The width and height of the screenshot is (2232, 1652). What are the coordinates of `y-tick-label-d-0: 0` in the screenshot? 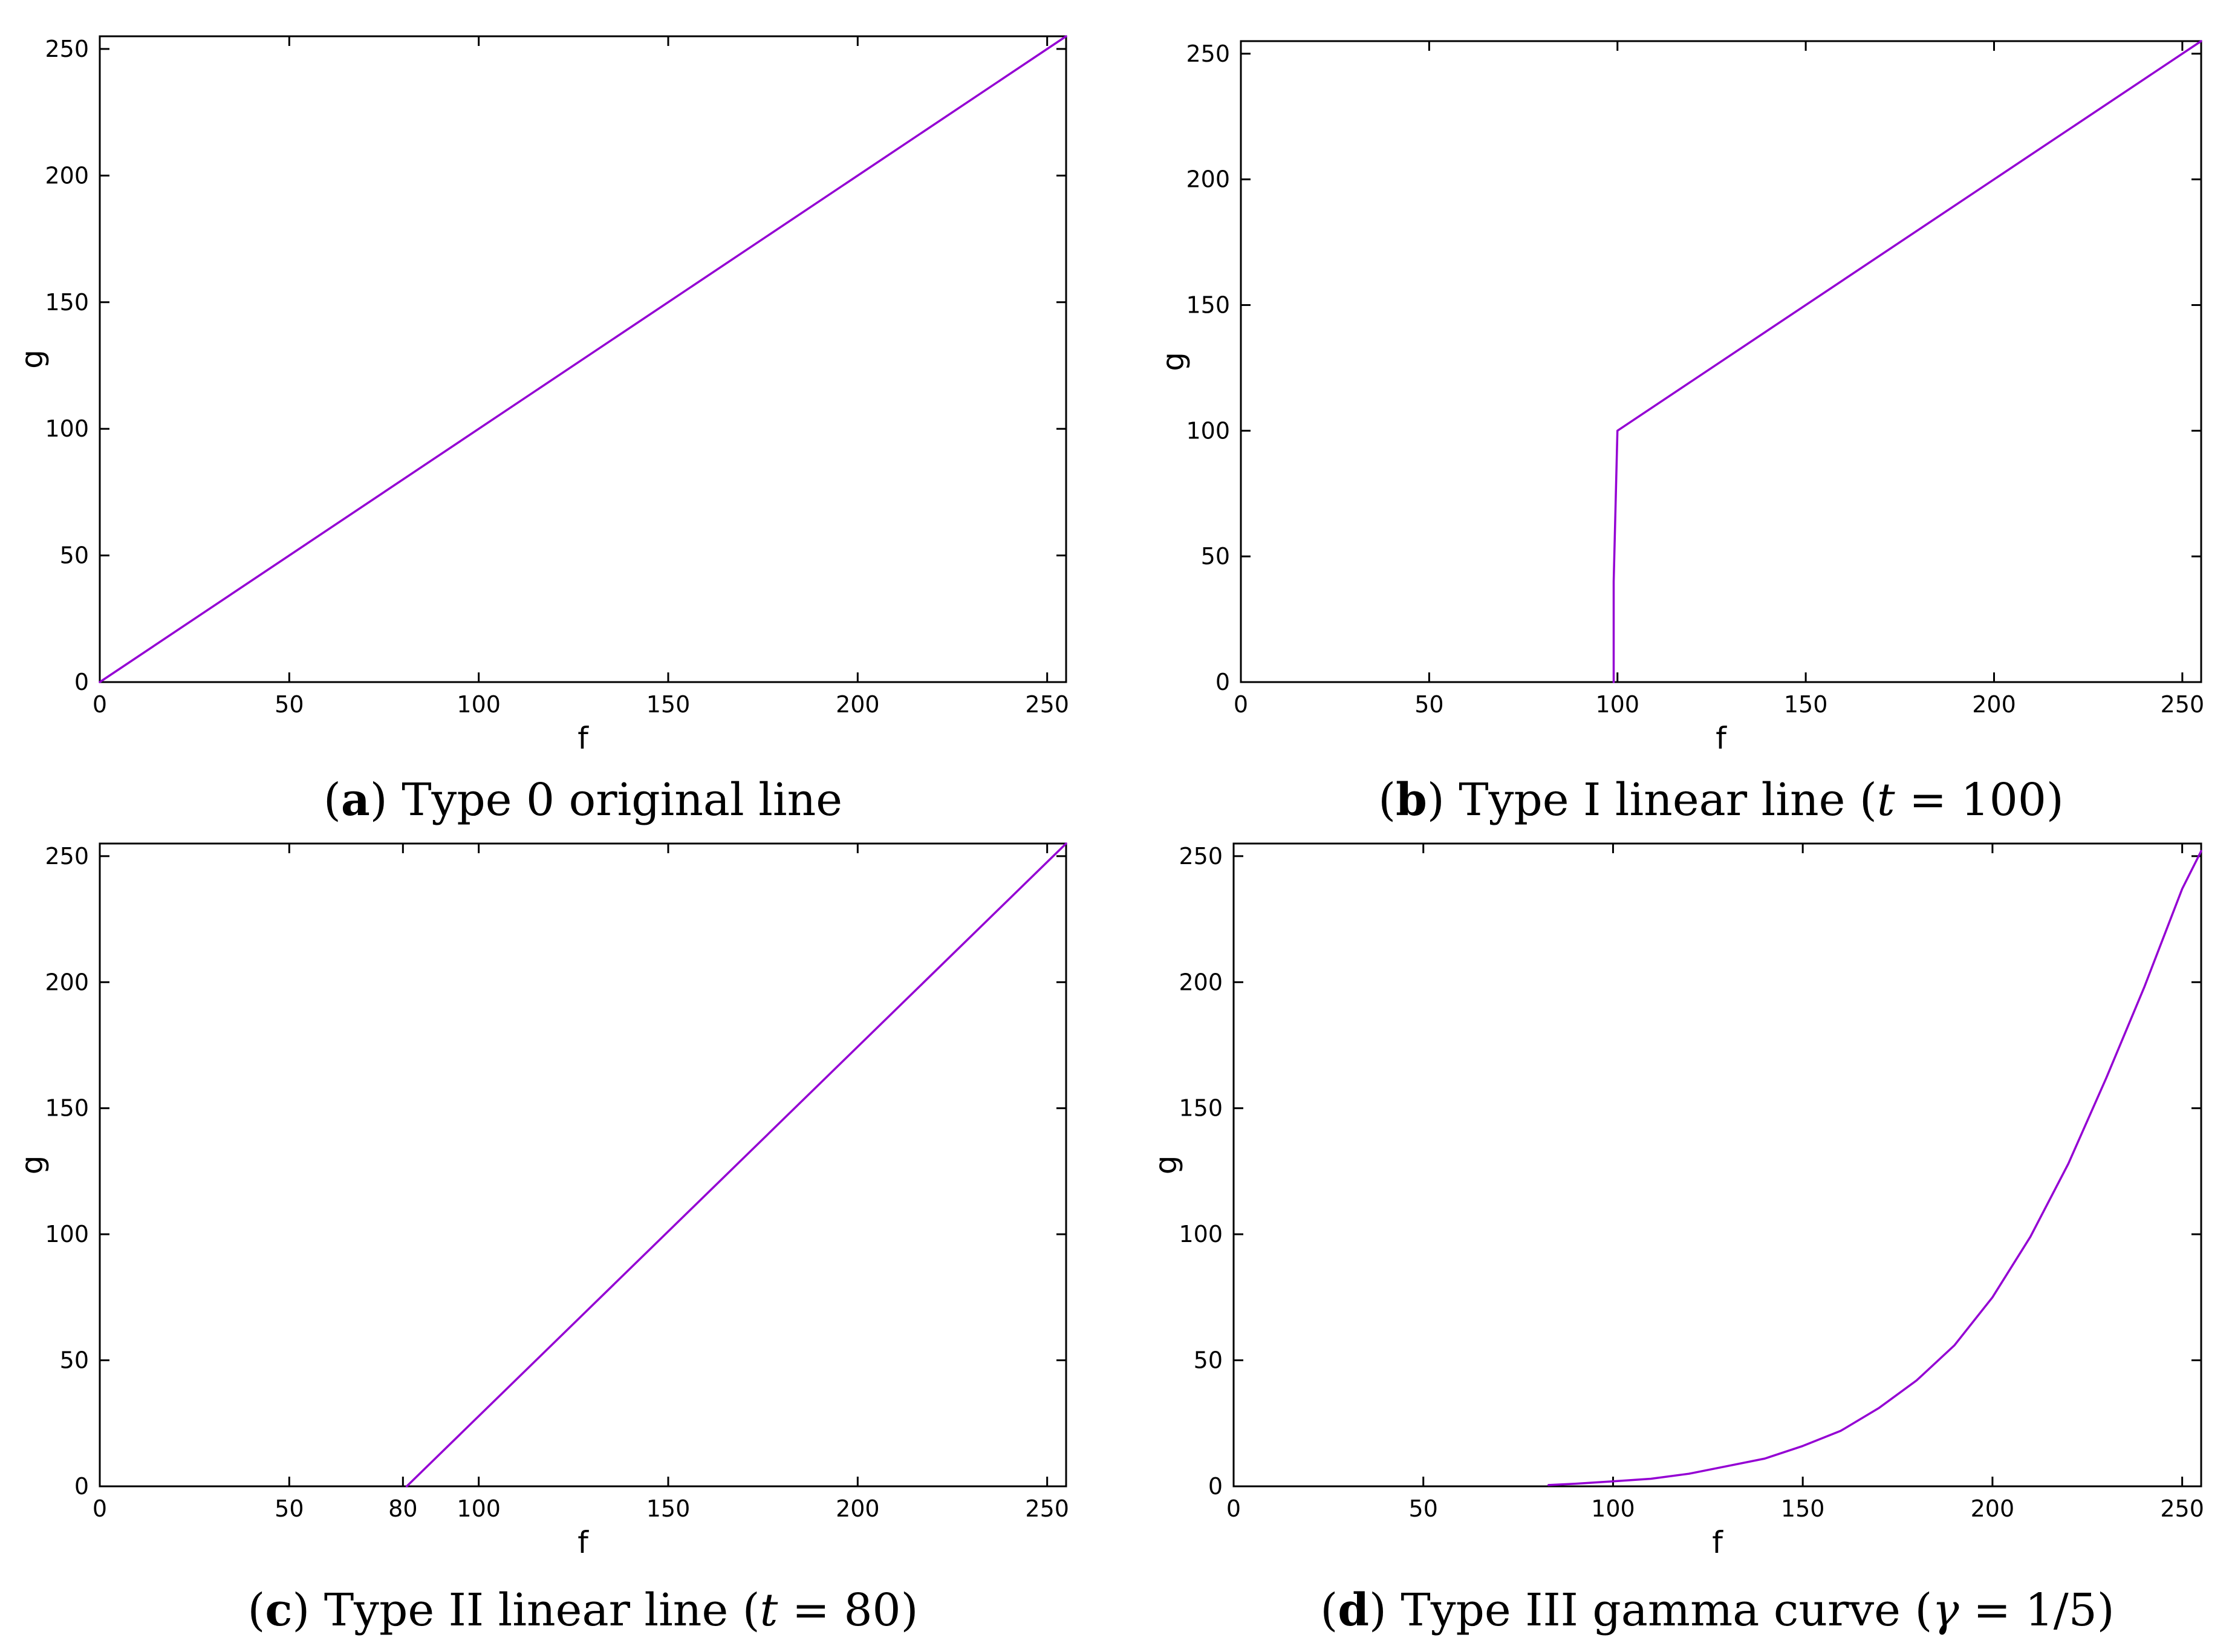 It's located at (1215, 1486).